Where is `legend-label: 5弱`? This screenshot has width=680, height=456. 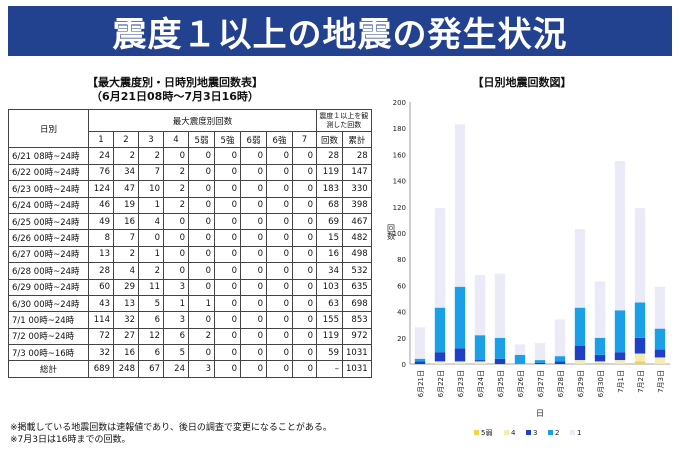
legend-label: 5弱 is located at coordinates (486, 433).